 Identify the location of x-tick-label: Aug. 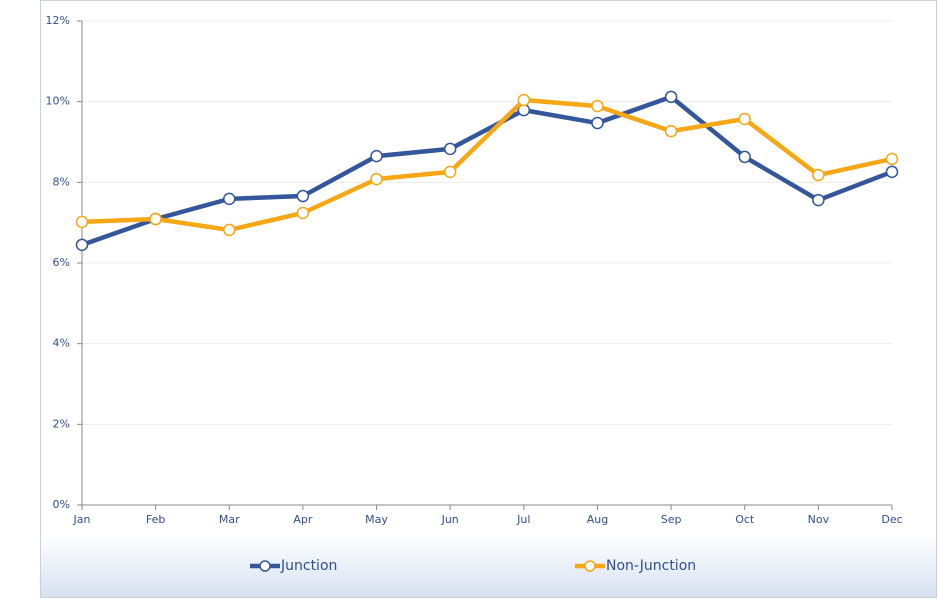
(597, 519).